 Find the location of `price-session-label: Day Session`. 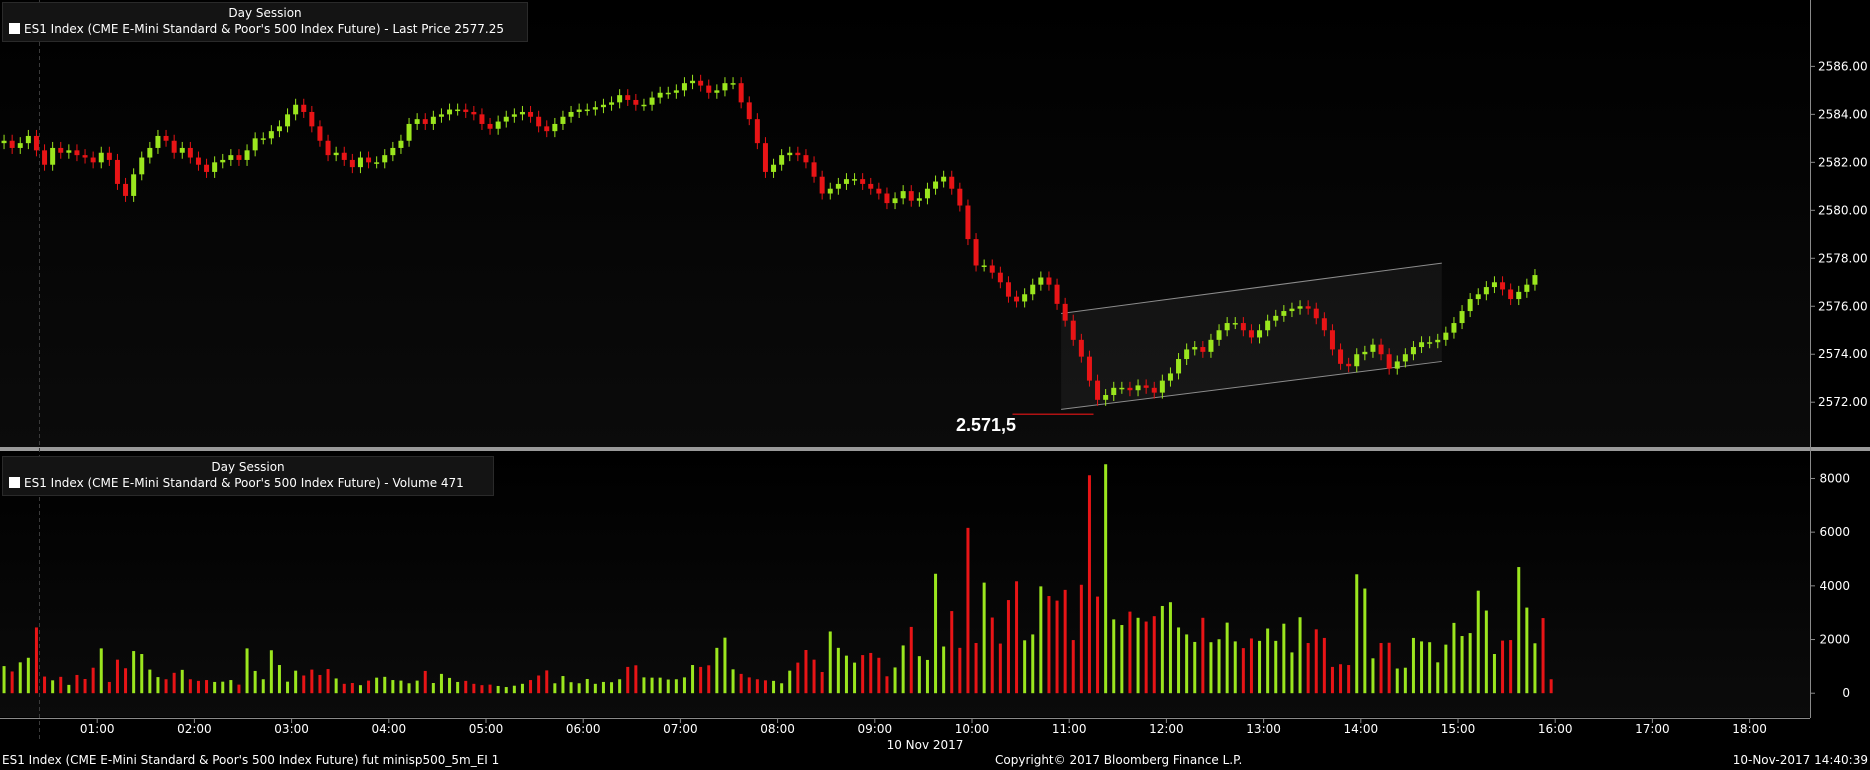

price-session-label: Day Session is located at coordinates (265, 13).